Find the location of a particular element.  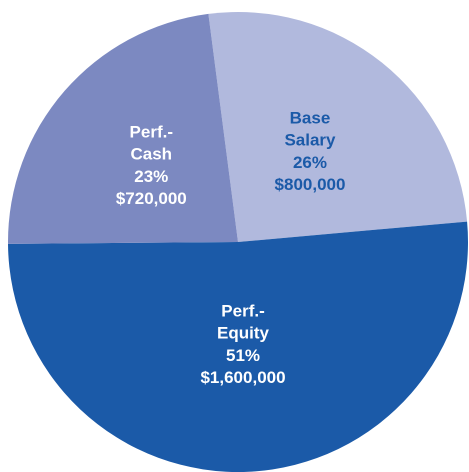

slice-value: $800,000 is located at coordinates (310, 184).